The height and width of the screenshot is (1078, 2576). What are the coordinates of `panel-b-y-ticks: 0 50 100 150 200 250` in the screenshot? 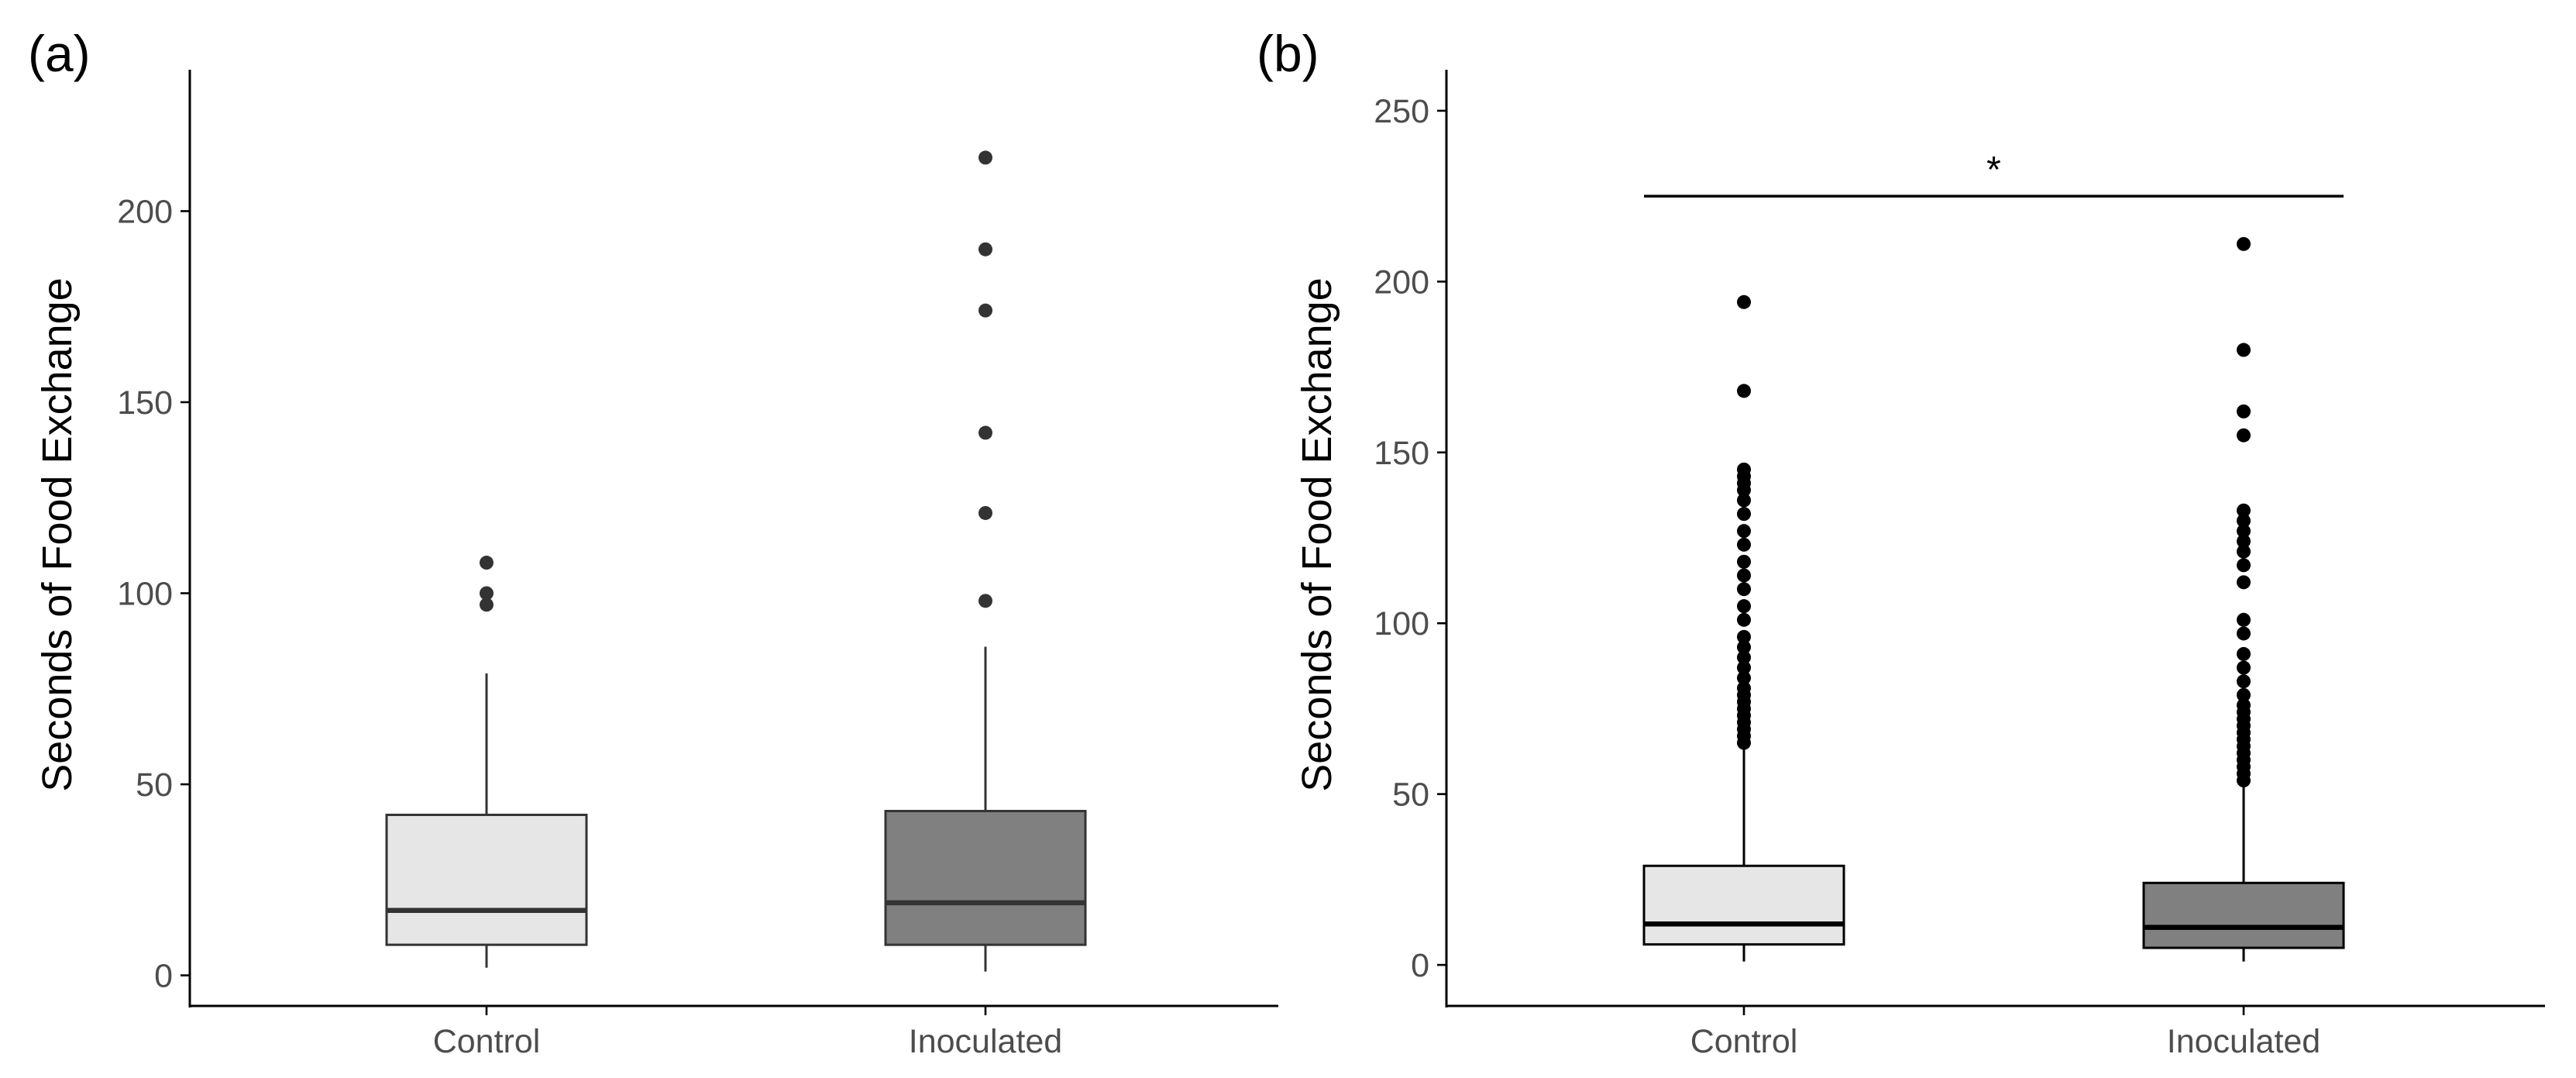 It's located at (1410, 538).